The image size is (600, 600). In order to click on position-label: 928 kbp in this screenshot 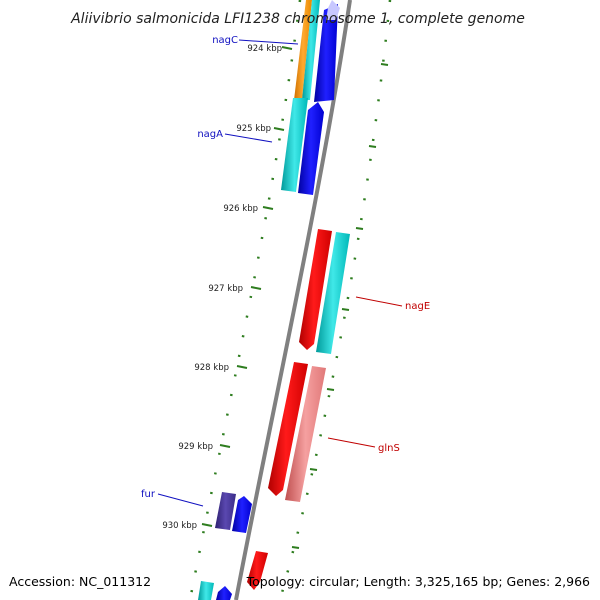, I will do `click(211, 368)`.